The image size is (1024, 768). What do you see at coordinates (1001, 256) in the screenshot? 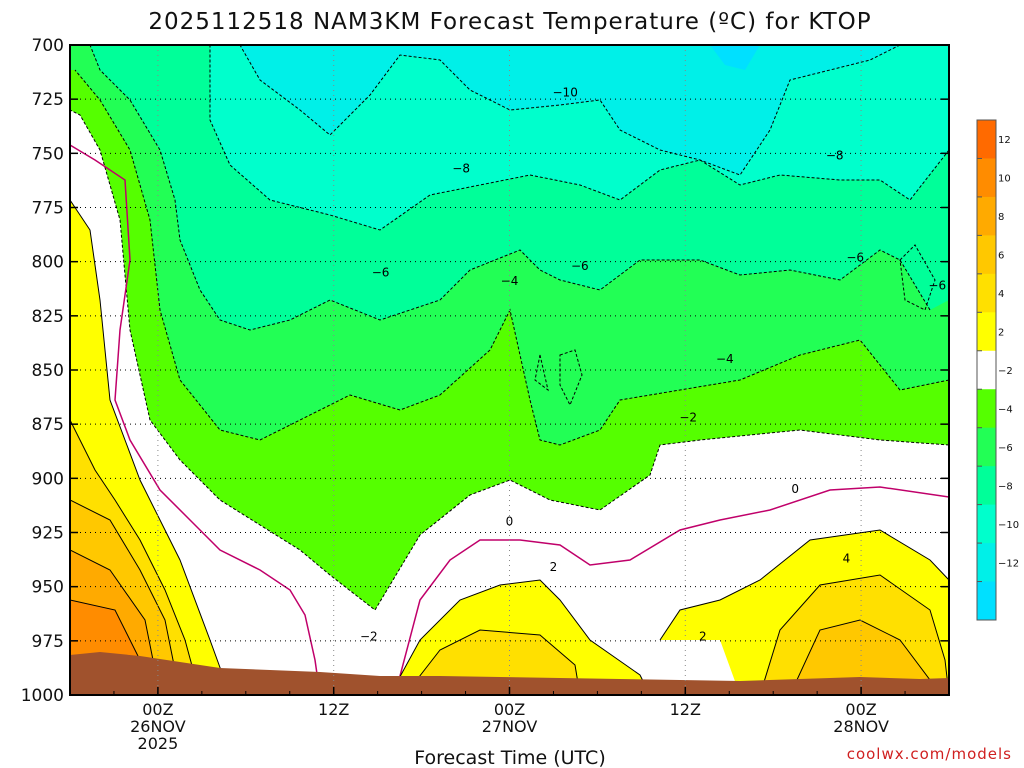
I see `colorbar-label: 6` at bounding box center [1001, 256].